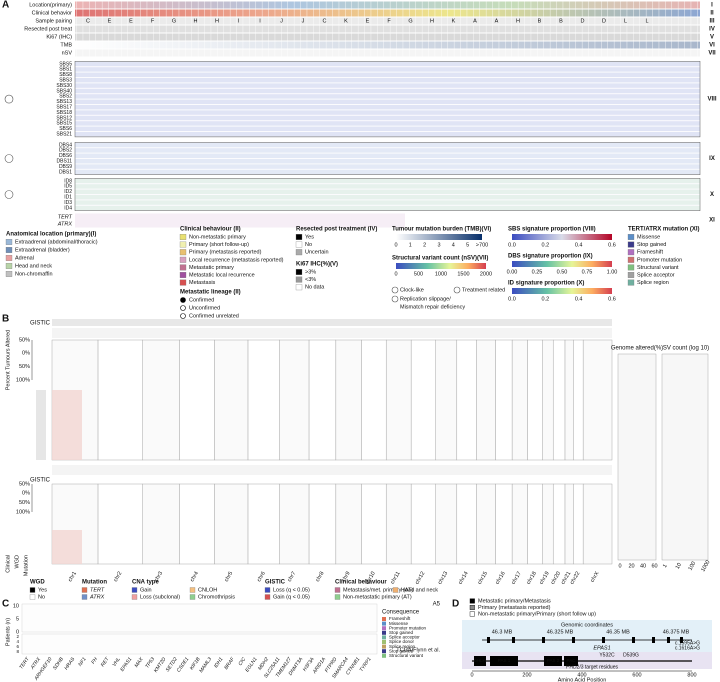  What do you see at coordinates (540, 21) in the screenshot?
I see `pairing-letter: B` at bounding box center [540, 21].